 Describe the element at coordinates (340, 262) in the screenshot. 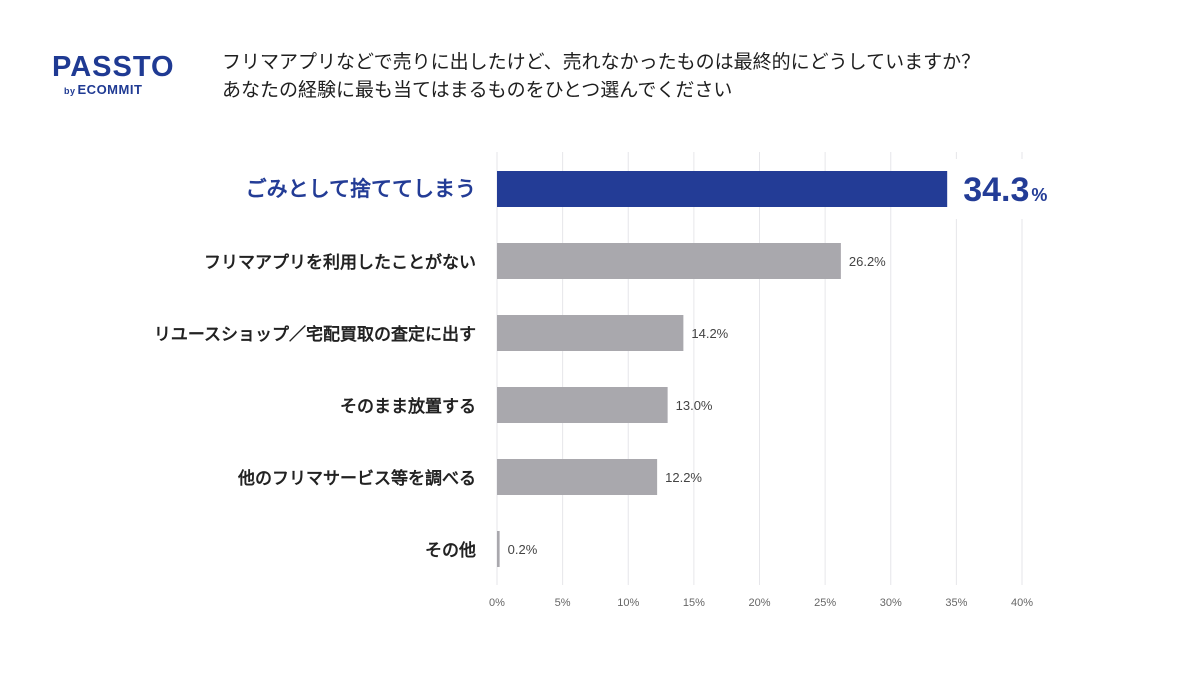

I see `category-label: フリマアプリを利用したことがない` at that location.